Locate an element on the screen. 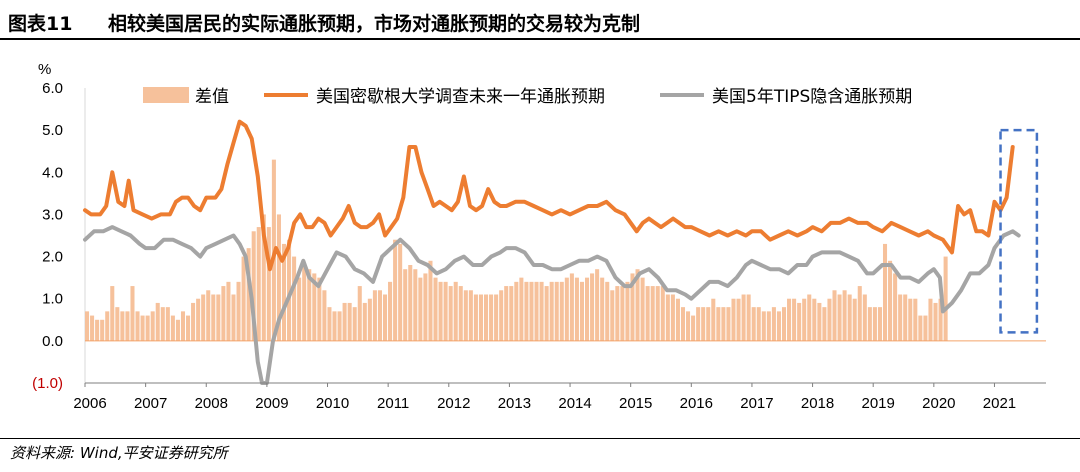 This screenshot has width=1080, height=472. y-tick-label: 3.0 is located at coordinates (52, 214).